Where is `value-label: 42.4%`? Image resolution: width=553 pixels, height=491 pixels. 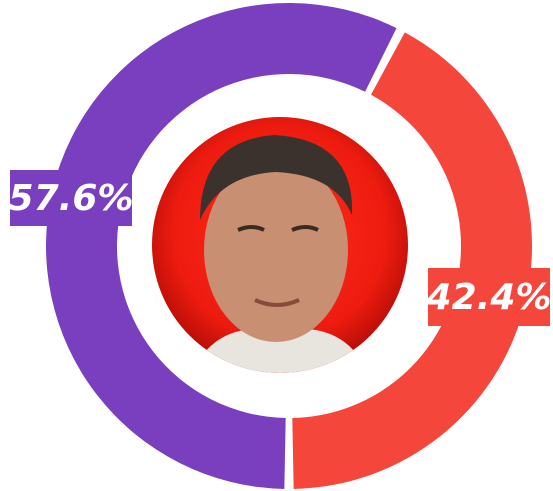 value-label: 42.4% is located at coordinates (489, 297).